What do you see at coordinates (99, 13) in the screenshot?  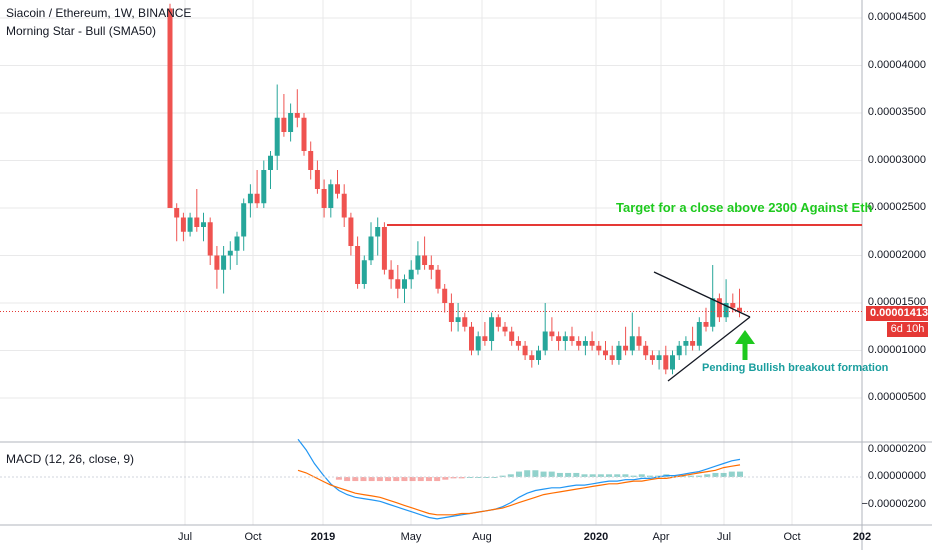 I see `symbol-title: Siacoin / Ethereum, 1W, BINANCE` at bounding box center [99, 13].